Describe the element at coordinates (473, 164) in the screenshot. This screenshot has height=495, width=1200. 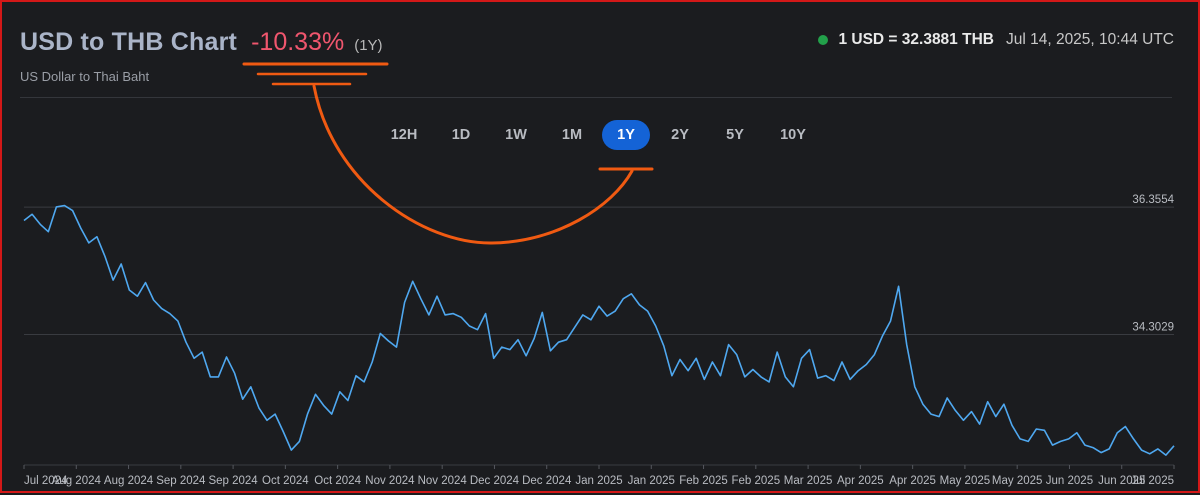
I see `annotation-arc` at that location.